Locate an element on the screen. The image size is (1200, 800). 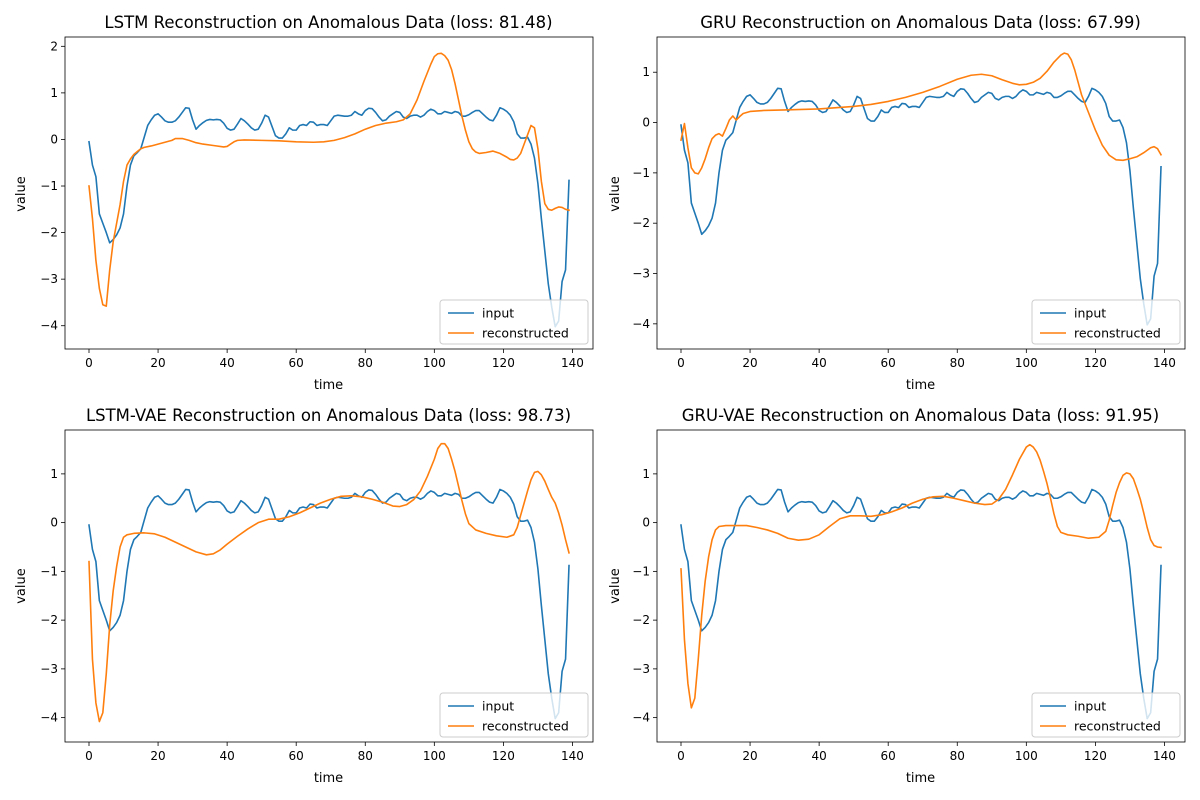
y-tick-label: 2 is located at coordinates (54, 46).